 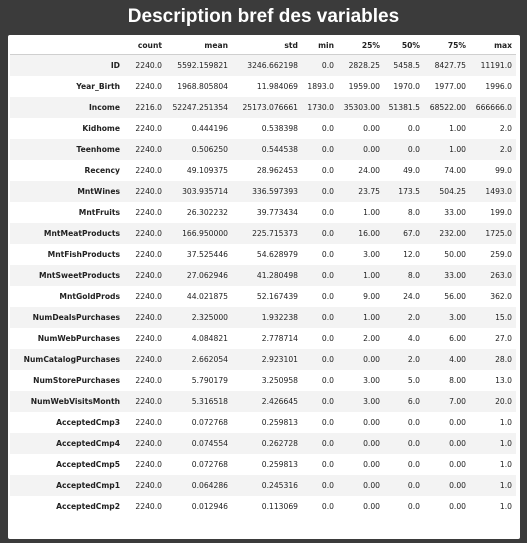 What do you see at coordinates (447, 359) in the screenshot?
I see `table-cell: 4.00` at bounding box center [447, 359].